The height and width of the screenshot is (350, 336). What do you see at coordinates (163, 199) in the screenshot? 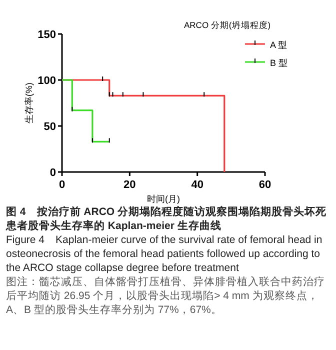
I see `x-axis-title: 时间(月)` at bounding box center [163, 199].